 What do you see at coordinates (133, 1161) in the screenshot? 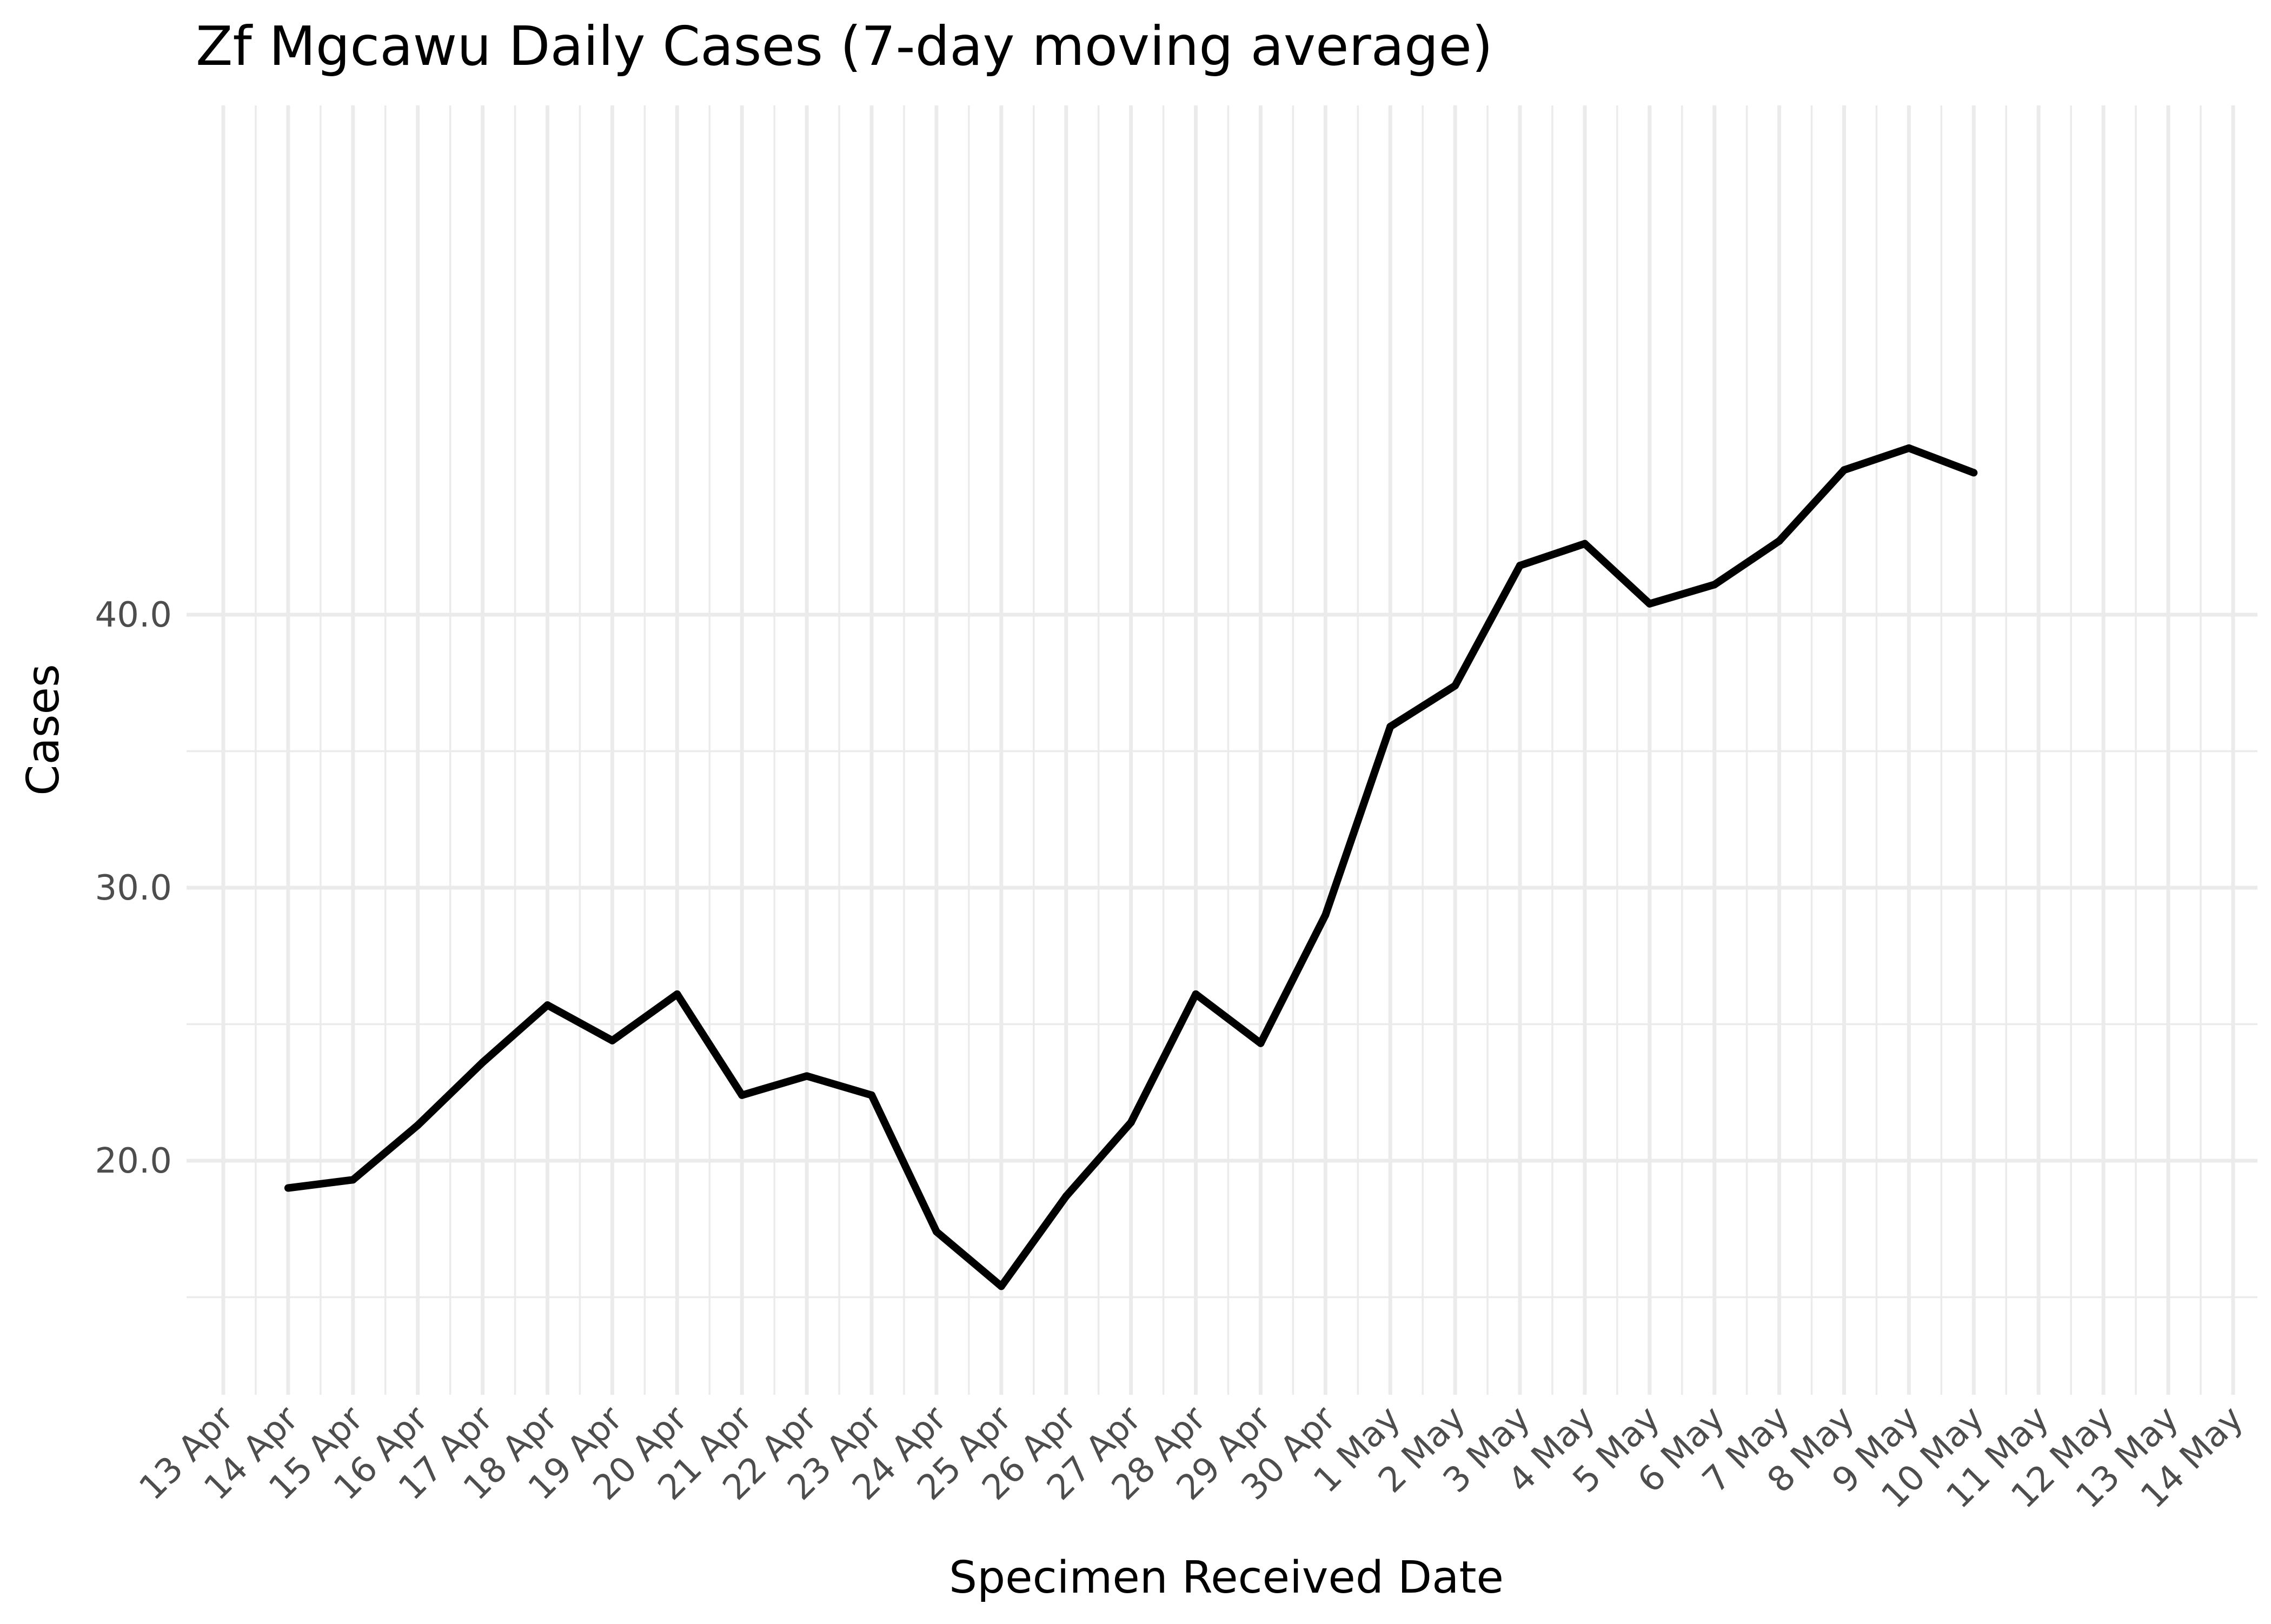
I see `y-tick-label: 20.0` at bounding box center [133, 1161].